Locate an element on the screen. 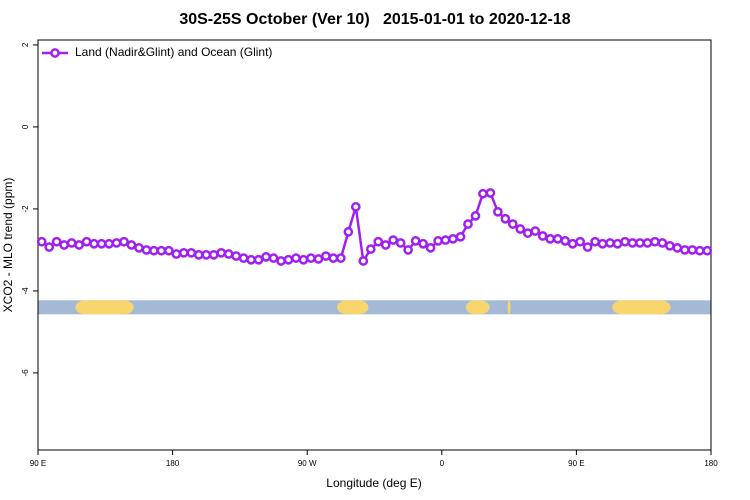 The image size is (750, 500). y-tick-label: -2 is located at coordinates (25, 209).